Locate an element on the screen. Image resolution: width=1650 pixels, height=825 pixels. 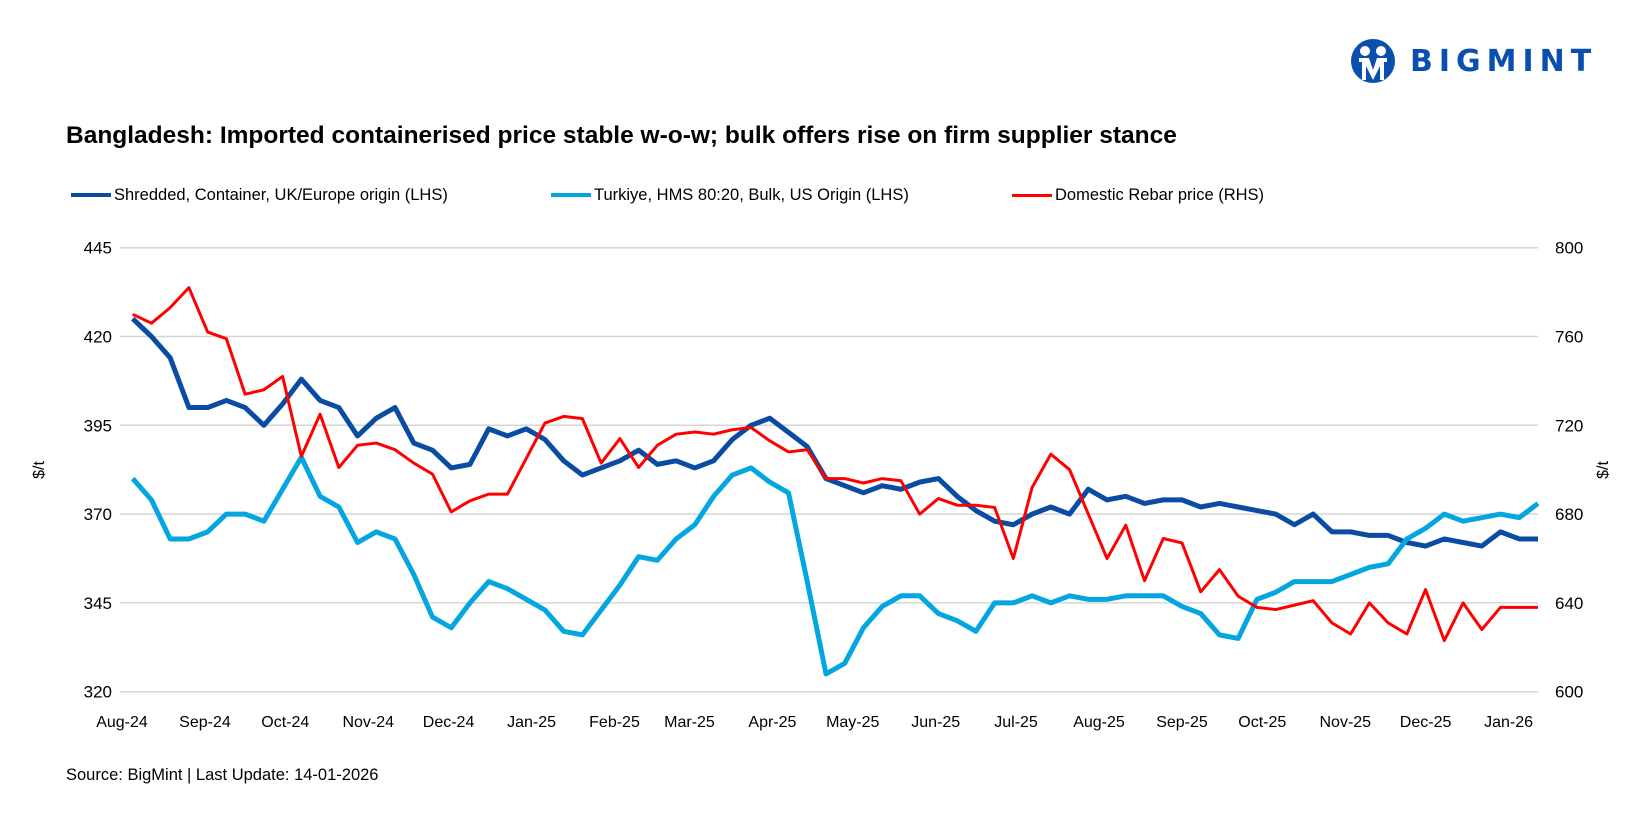
legend-item-rebar: Domestic Rebar price (RHS) is located at coordinates (1138, 195).